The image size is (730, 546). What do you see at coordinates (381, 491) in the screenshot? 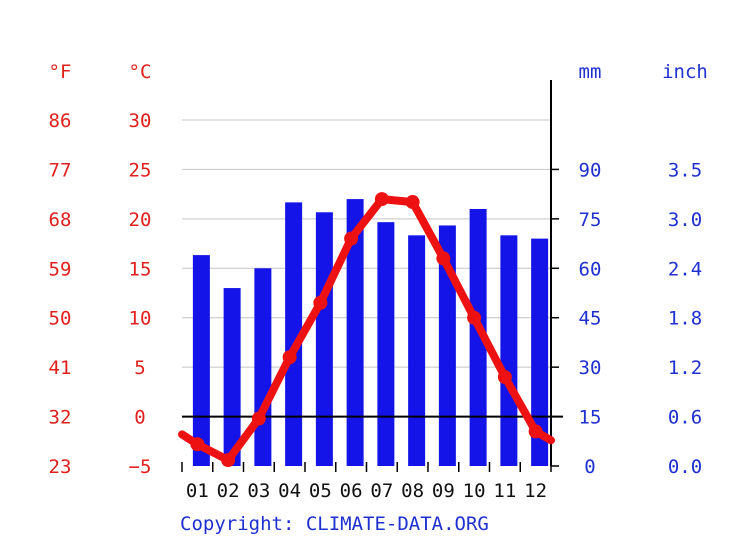
I see `month-label: 07` at bounding box center [381, 491].